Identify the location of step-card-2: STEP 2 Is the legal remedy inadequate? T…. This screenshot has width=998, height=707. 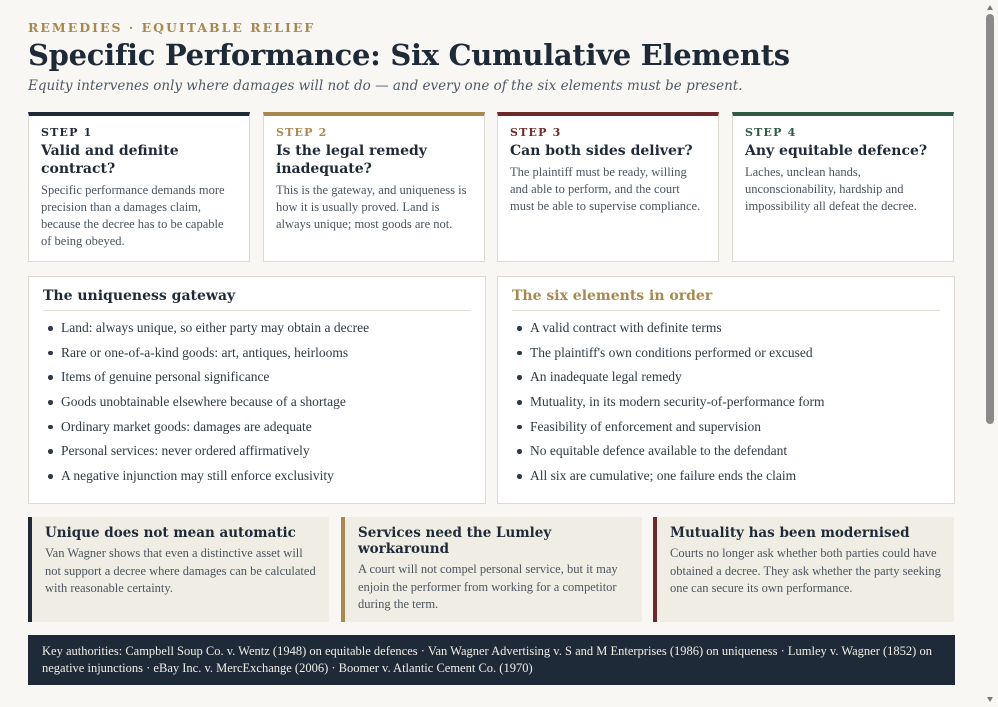
(374, 187).